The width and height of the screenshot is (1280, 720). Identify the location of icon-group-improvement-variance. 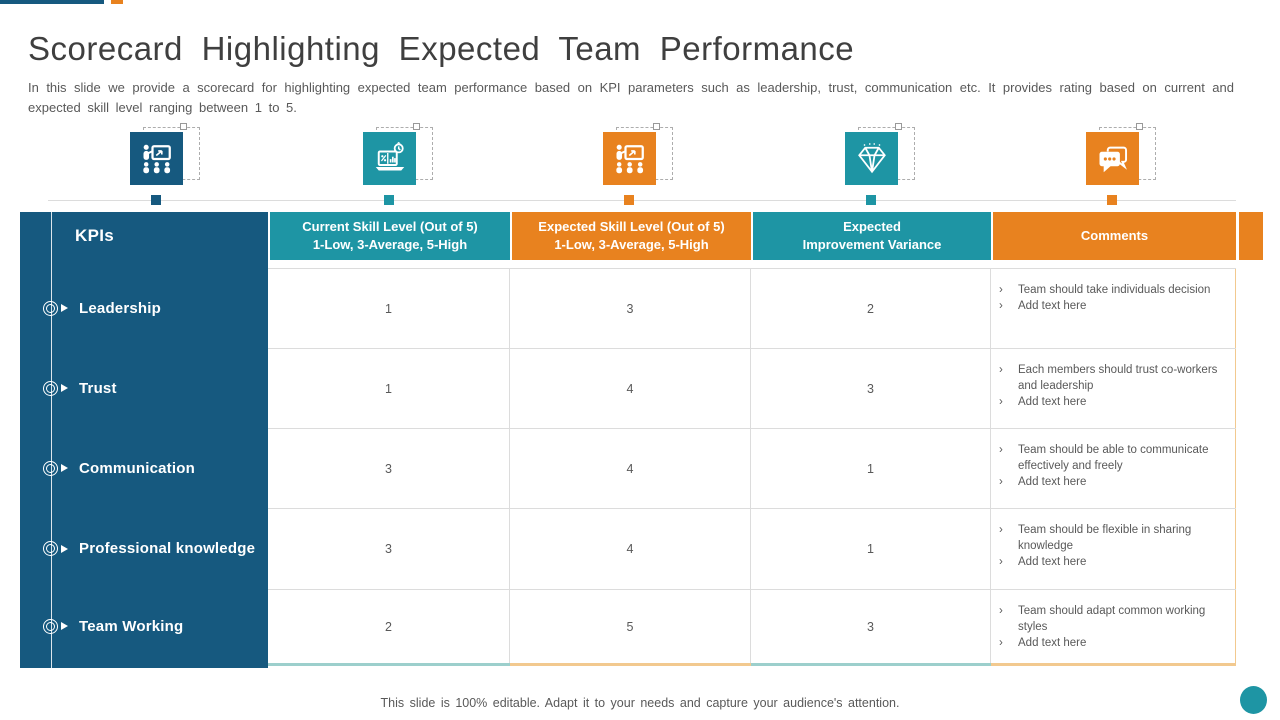
(881, 157).